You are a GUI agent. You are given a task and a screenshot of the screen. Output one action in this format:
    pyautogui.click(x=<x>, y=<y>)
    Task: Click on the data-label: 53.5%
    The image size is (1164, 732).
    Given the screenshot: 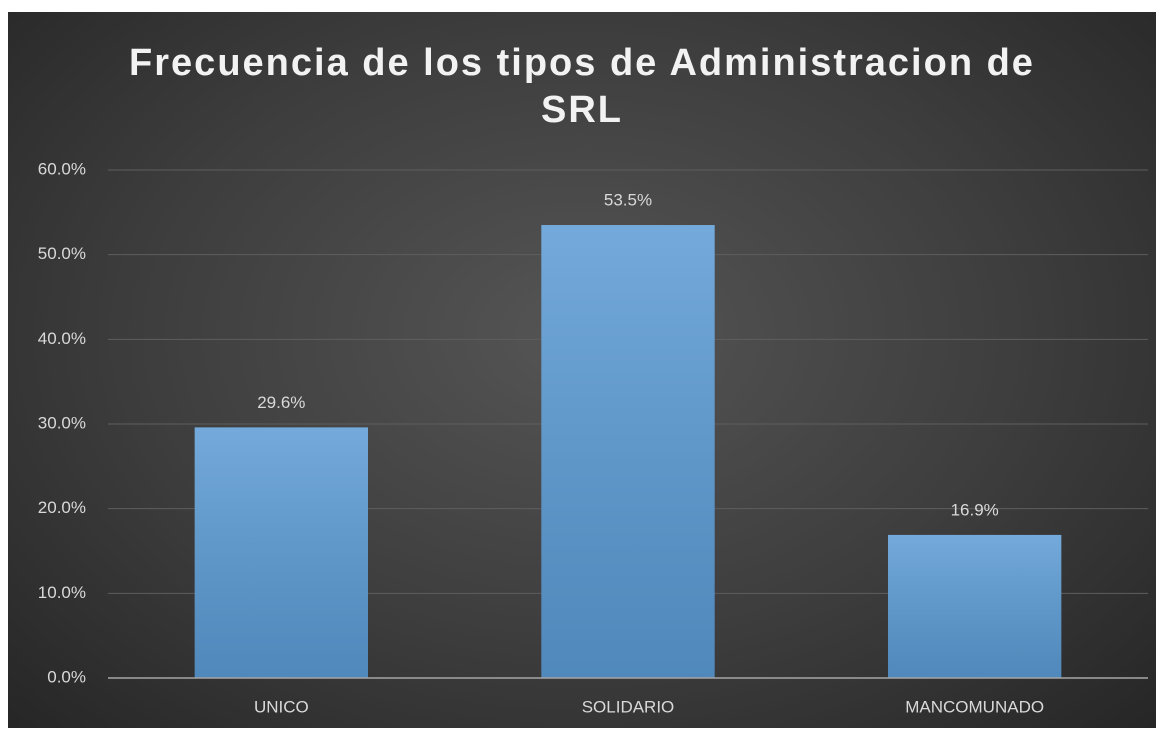 What is the action you would take?
    pyautogui.click(x=628, y=200)
    